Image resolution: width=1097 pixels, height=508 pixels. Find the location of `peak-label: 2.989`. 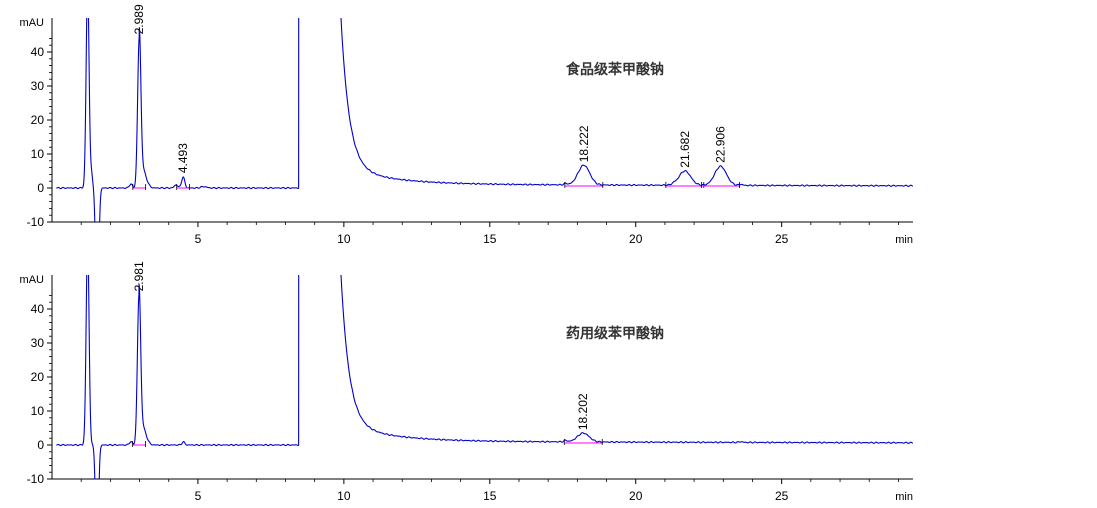

peak-label: 2.989 is located at coordinates (139, 19).